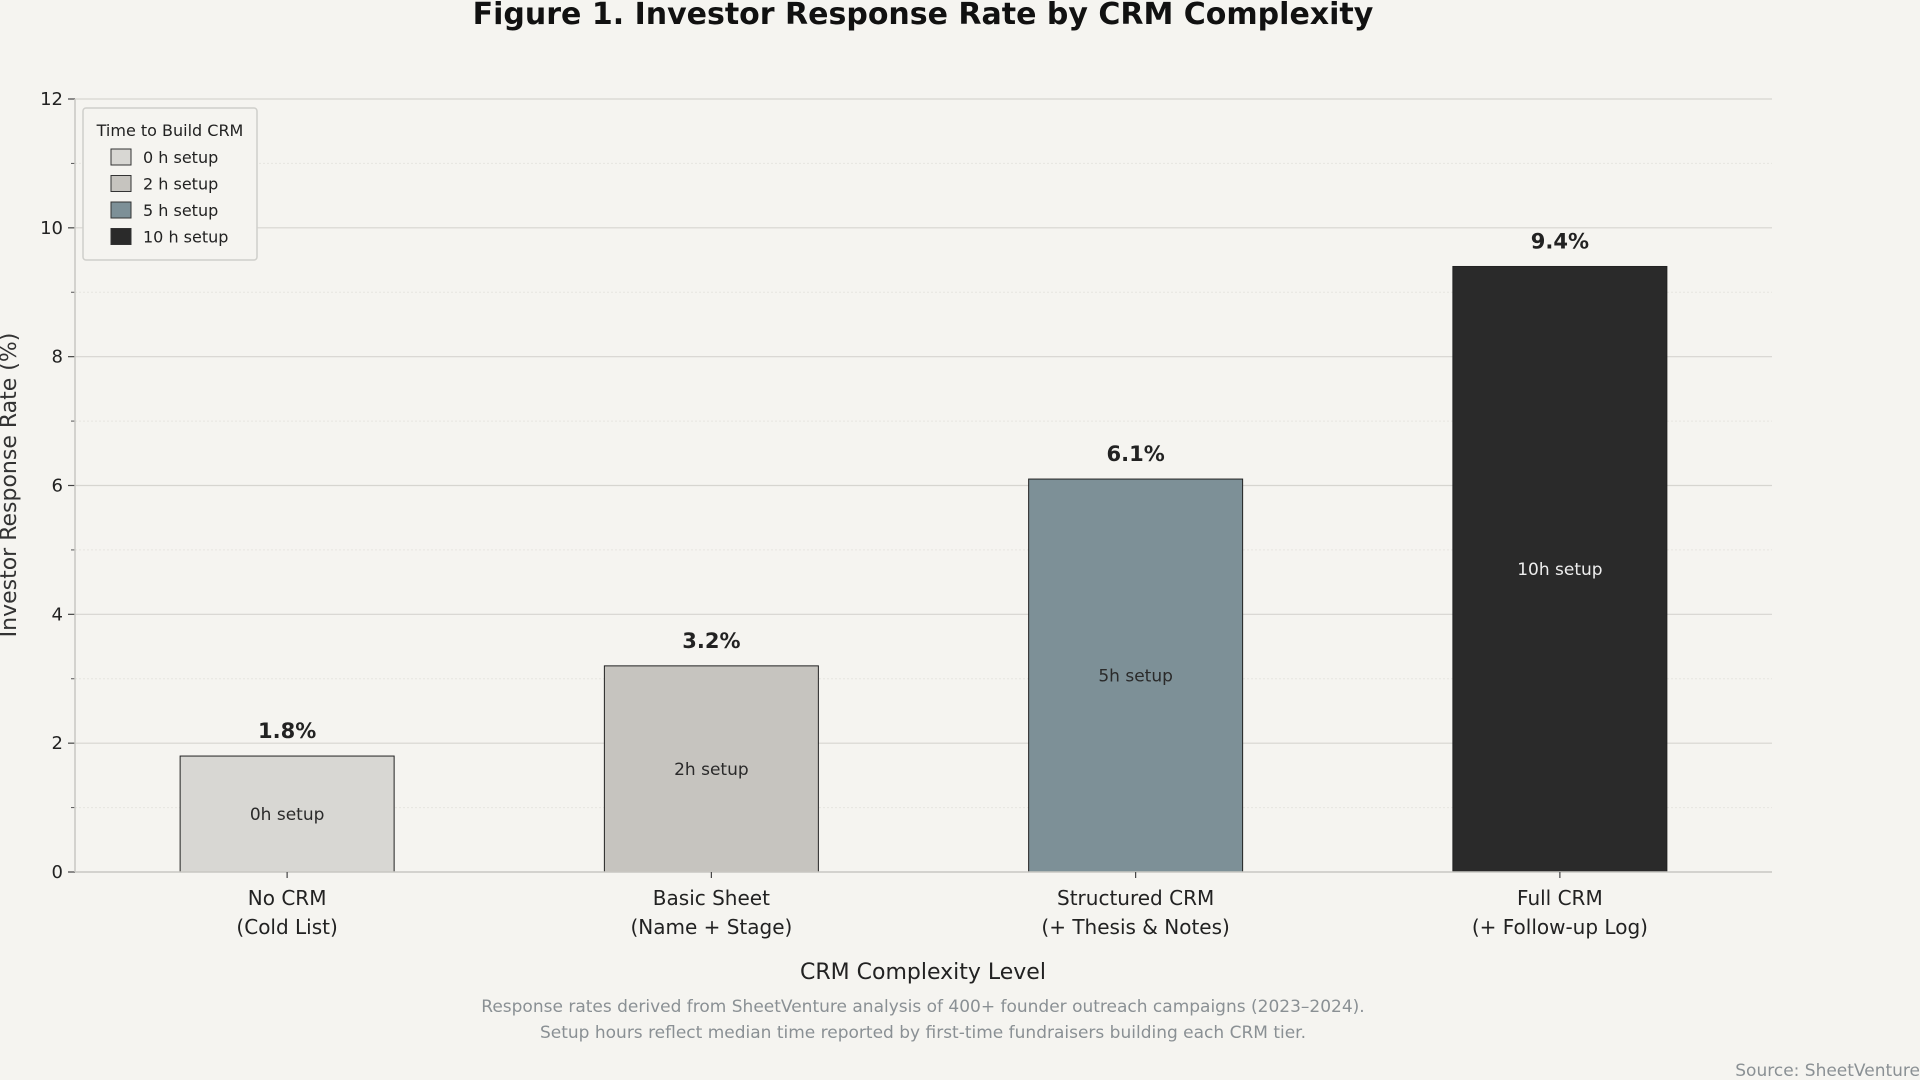  What do you see at coordinates (1560, 241) in the screenshot?
I see `value-label: 9.4%` at bounding box center [1560, 241].